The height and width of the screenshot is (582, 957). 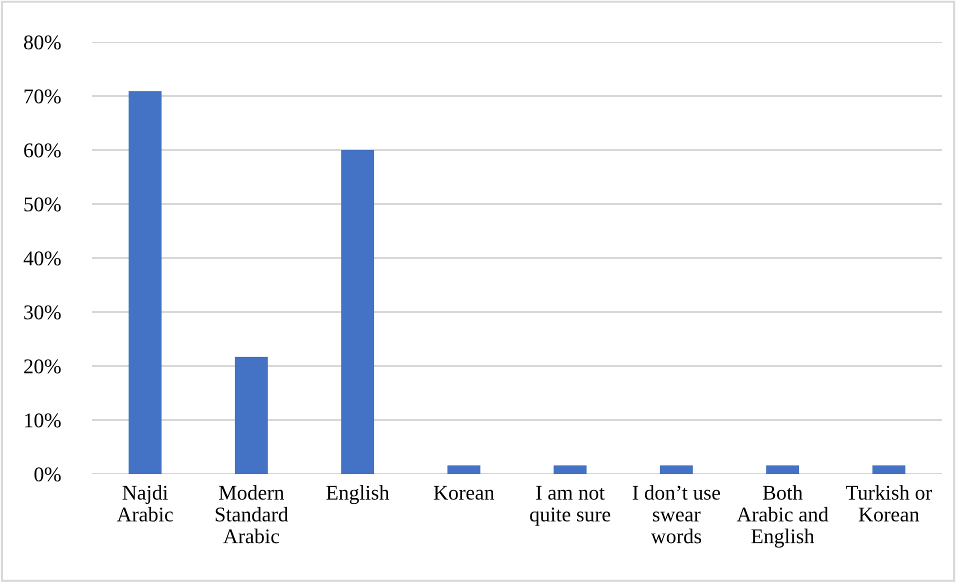 What do you see at coordinates (43, 420) in the screenshot?
I see `y-tick-label: 10%` at bounding box center [43, 420].